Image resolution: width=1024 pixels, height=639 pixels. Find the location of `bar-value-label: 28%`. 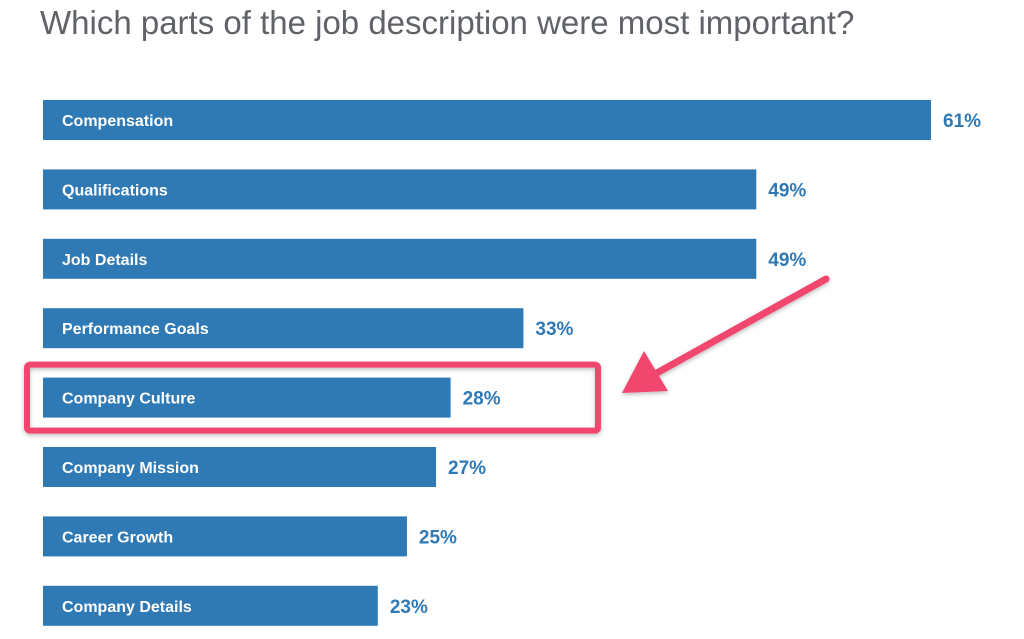

bar-value-label: 28% is located at coordinates (482, 399).